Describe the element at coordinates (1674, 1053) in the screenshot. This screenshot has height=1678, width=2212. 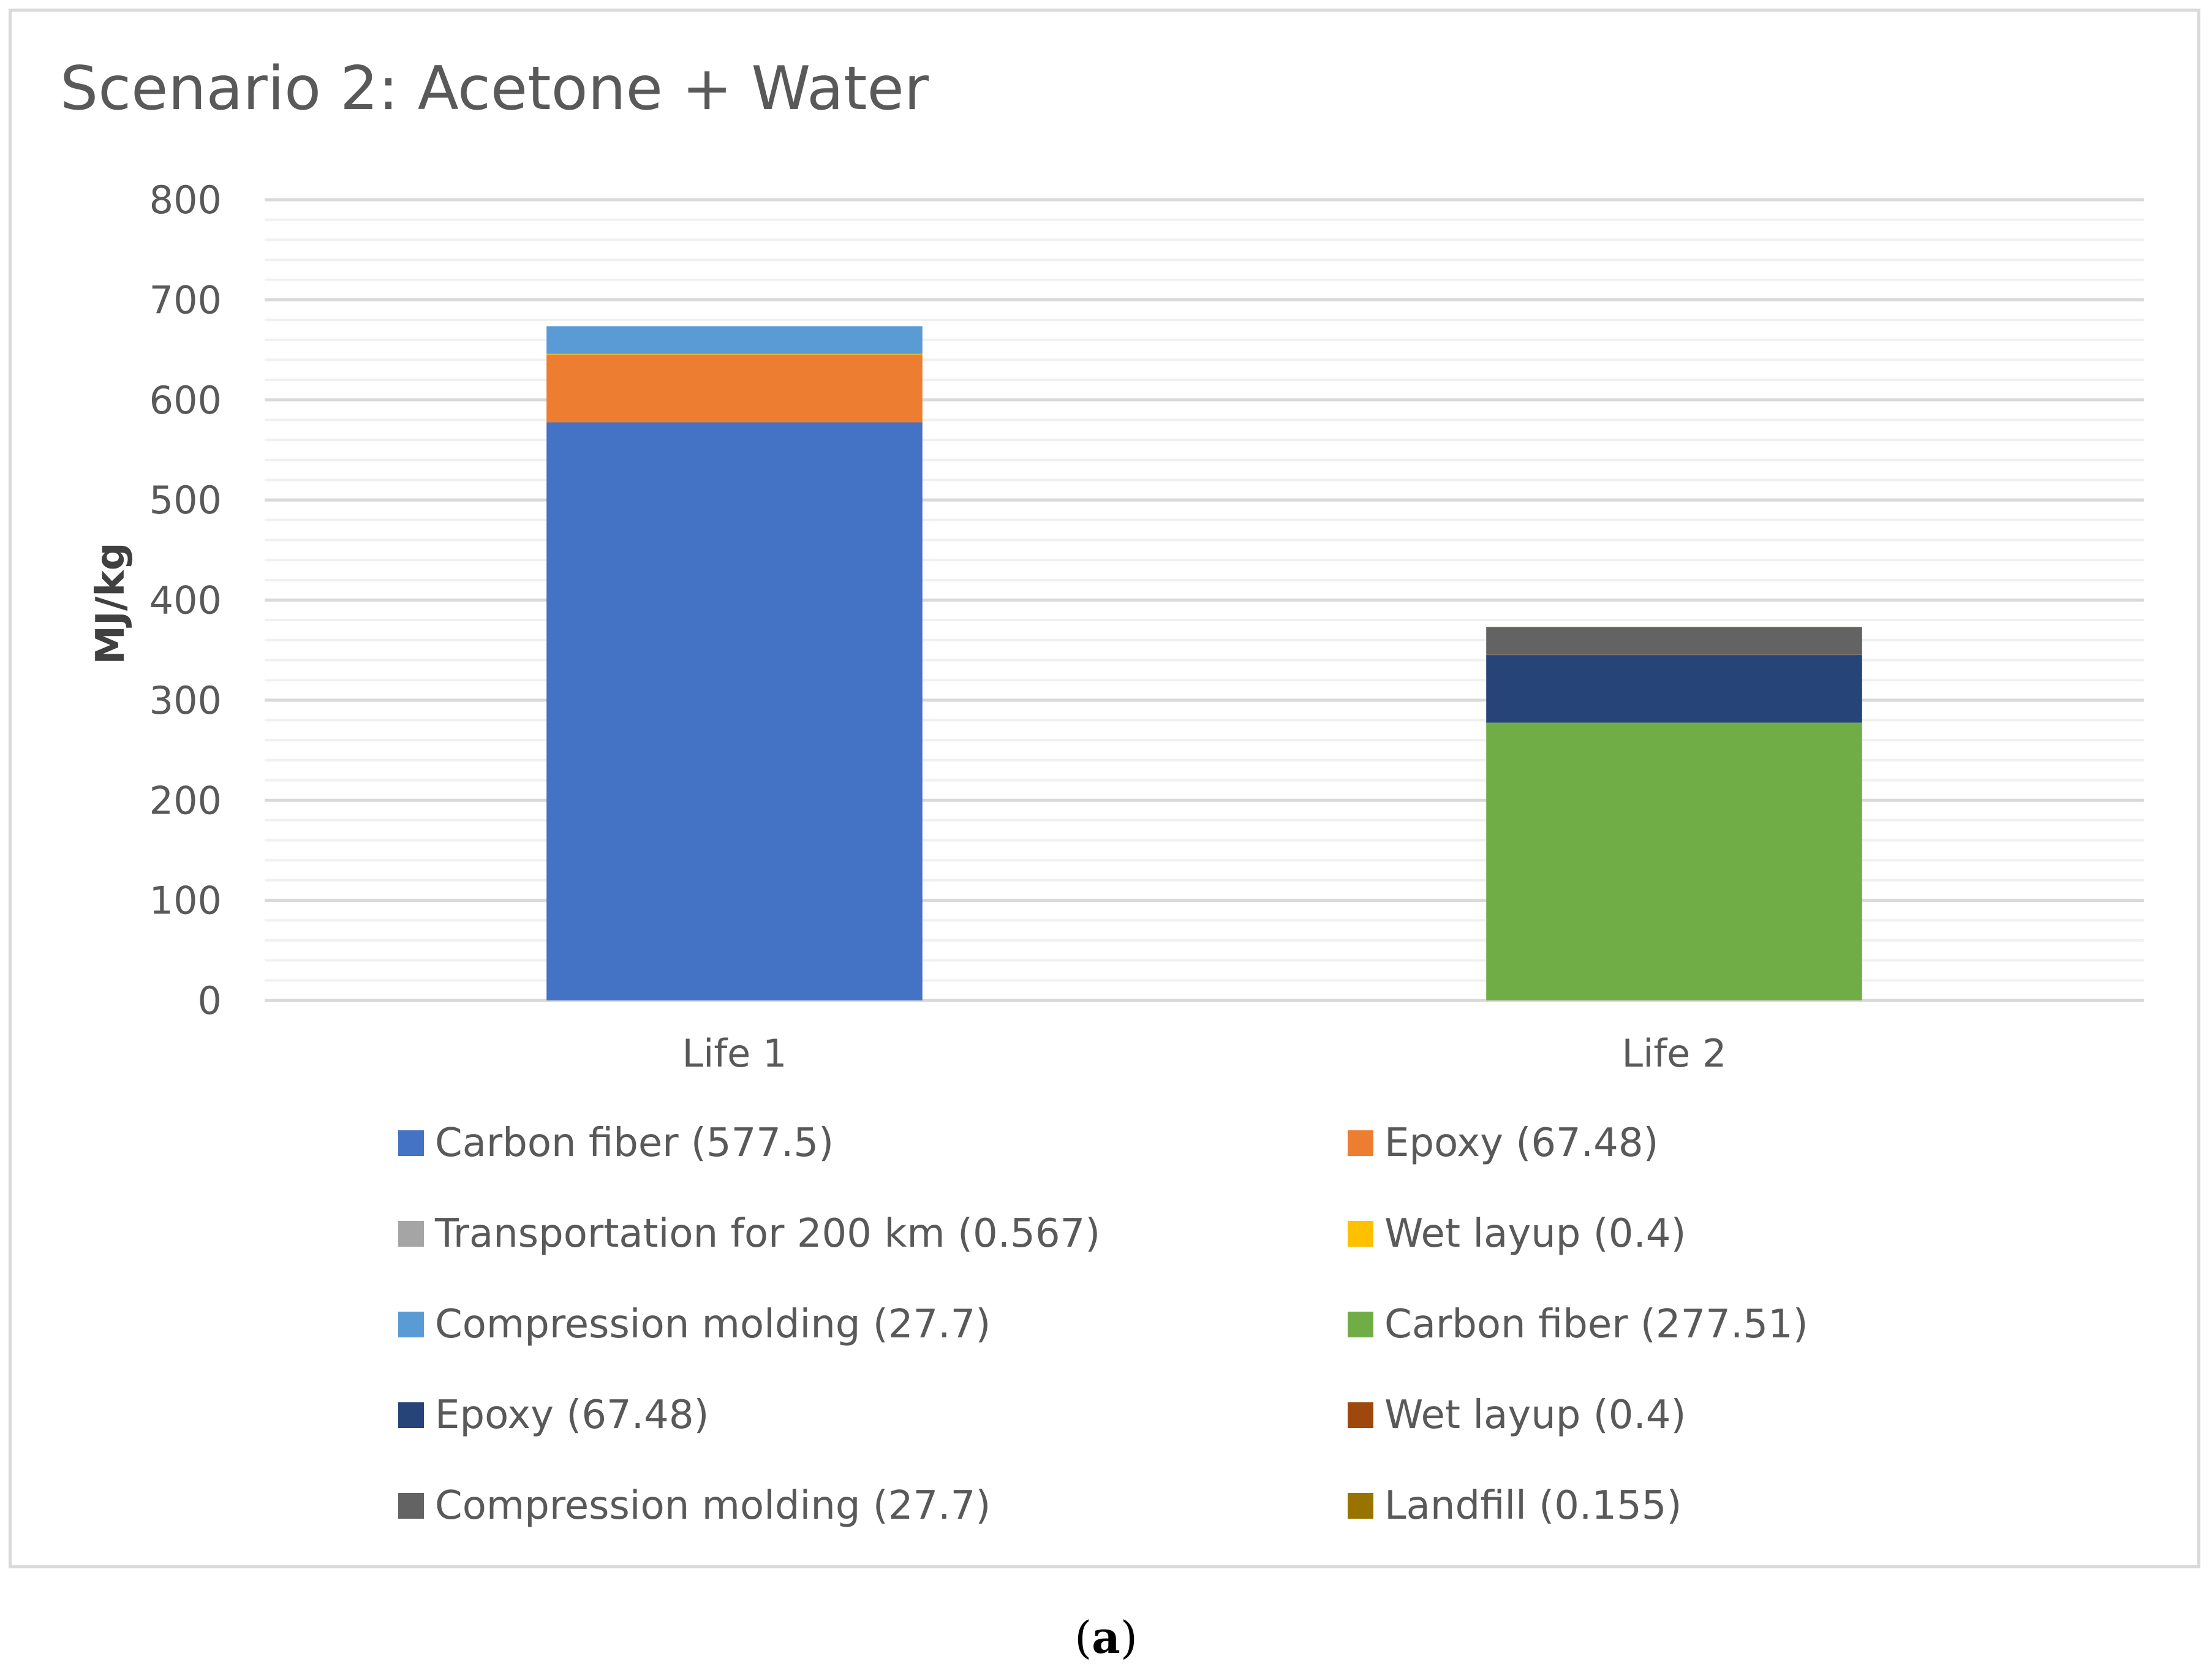
I see `x-tick-label: Life 2` at that location.